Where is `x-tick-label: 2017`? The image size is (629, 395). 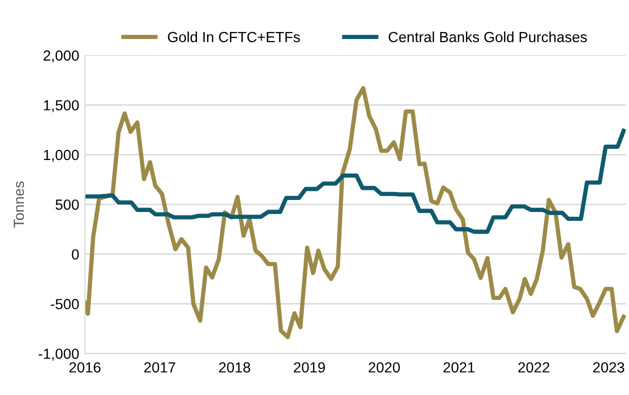 x-tick-label: 2017 is located at coordinates (160, 367).